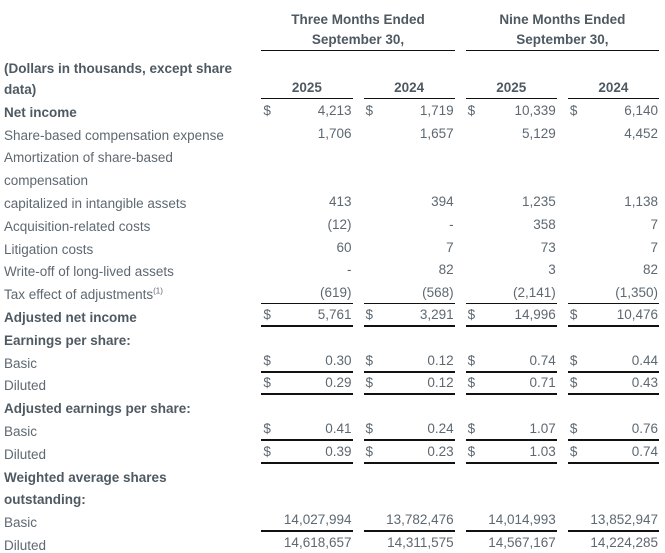 This screenshot has height=553, width=665. Describe the element at coordinates (511, 360) in the screenshot. I see `amount-cell: $0.74` at that location.